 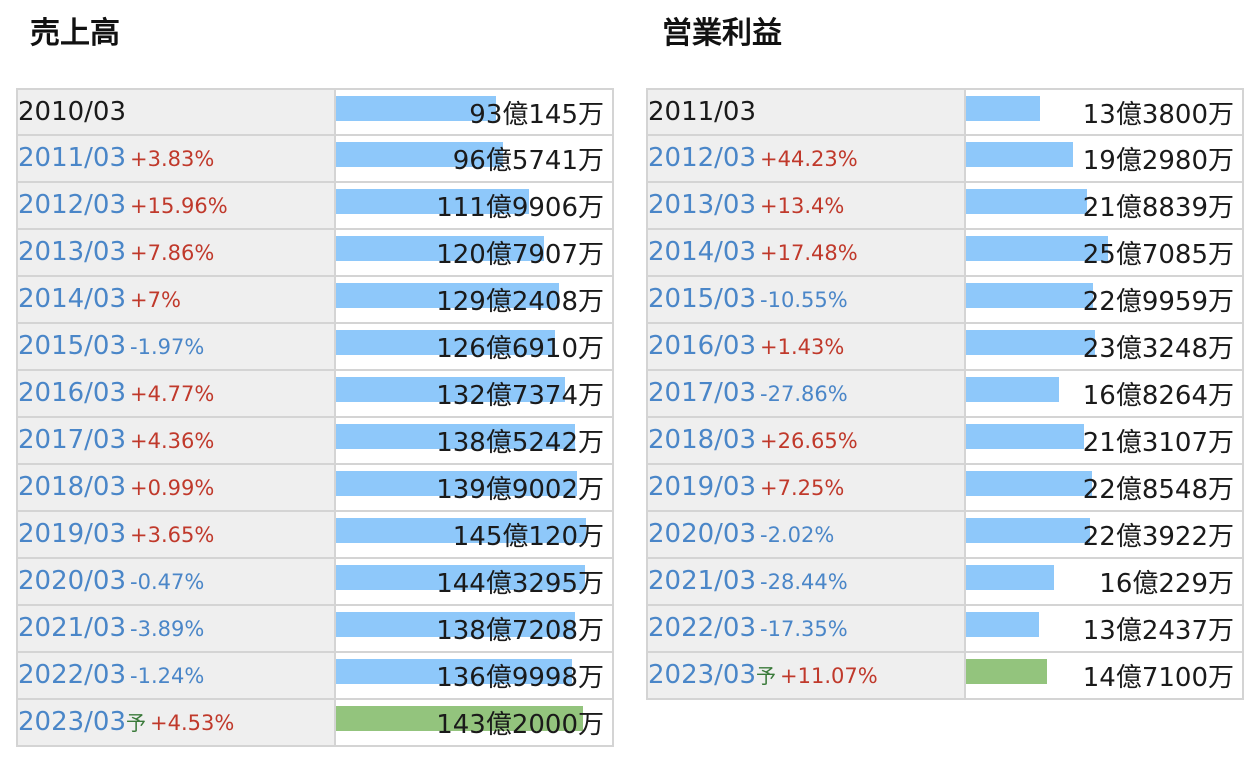 I want to click on table-row: 2023/03予 +11.07% 14億7100万, so click(x=945, y=675).